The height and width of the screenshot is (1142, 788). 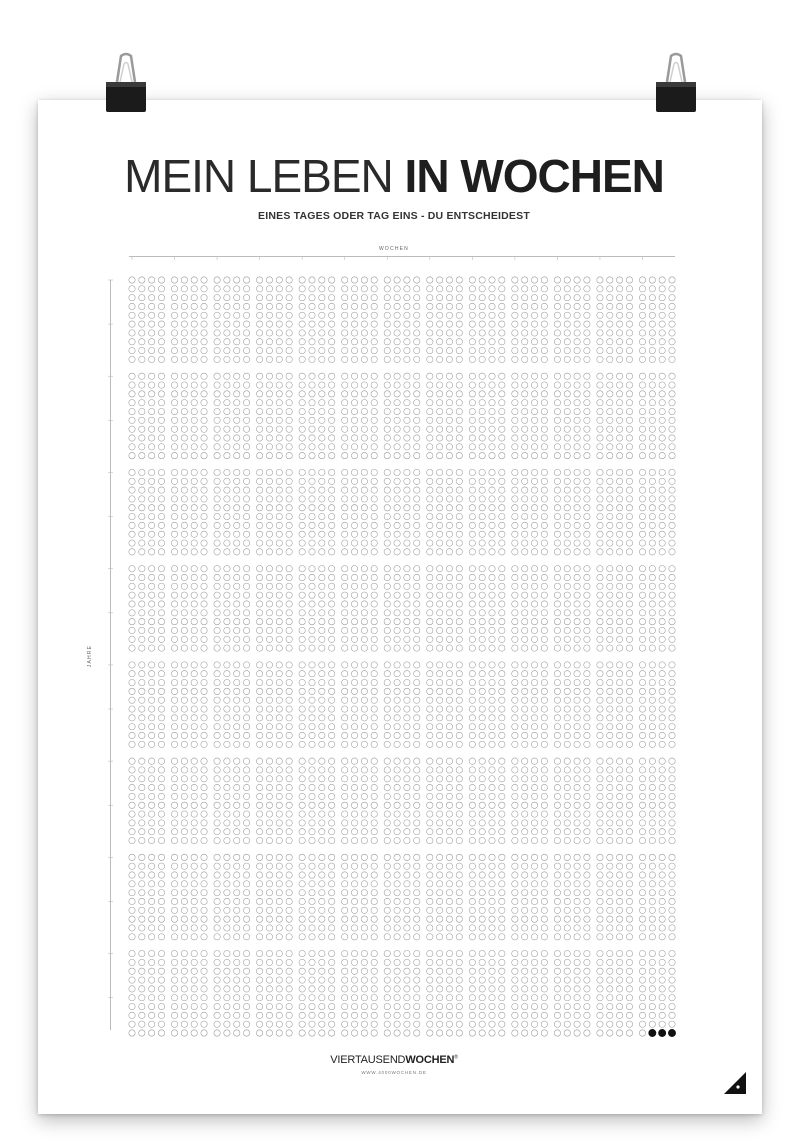 I want to click on binder-clip-icon, so click(x=126, y=82).